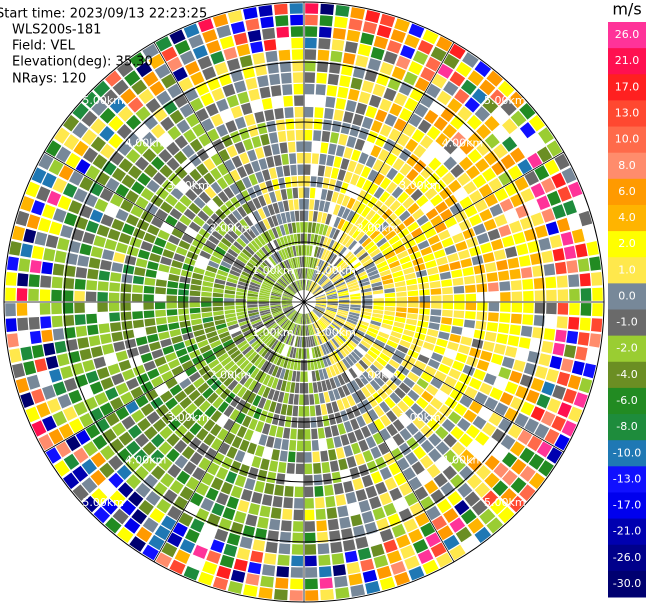 This screenshot has height=607, width=647. Describe the element at coordinates (627, 453) in the screenshot. I see `colorbar-segment` at that location.